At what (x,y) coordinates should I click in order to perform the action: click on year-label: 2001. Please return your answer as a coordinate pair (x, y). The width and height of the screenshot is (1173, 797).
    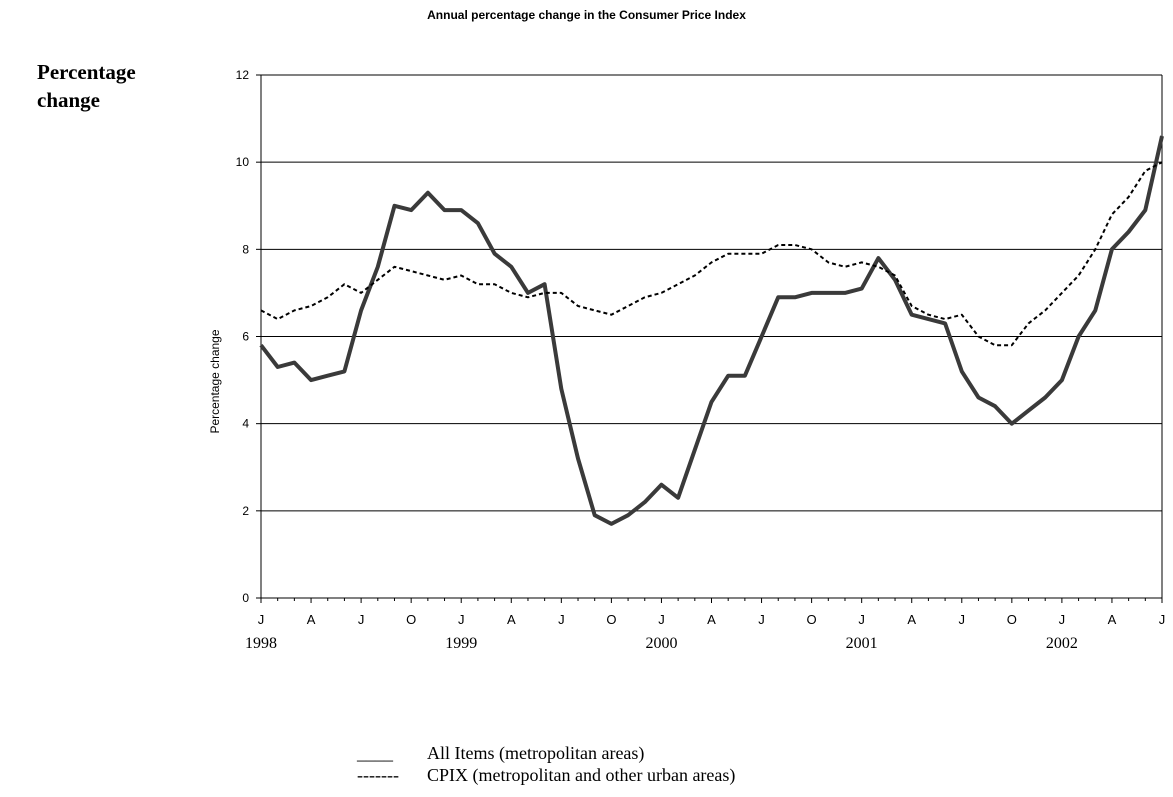
    Looking at the image, I should click on (862, 643).